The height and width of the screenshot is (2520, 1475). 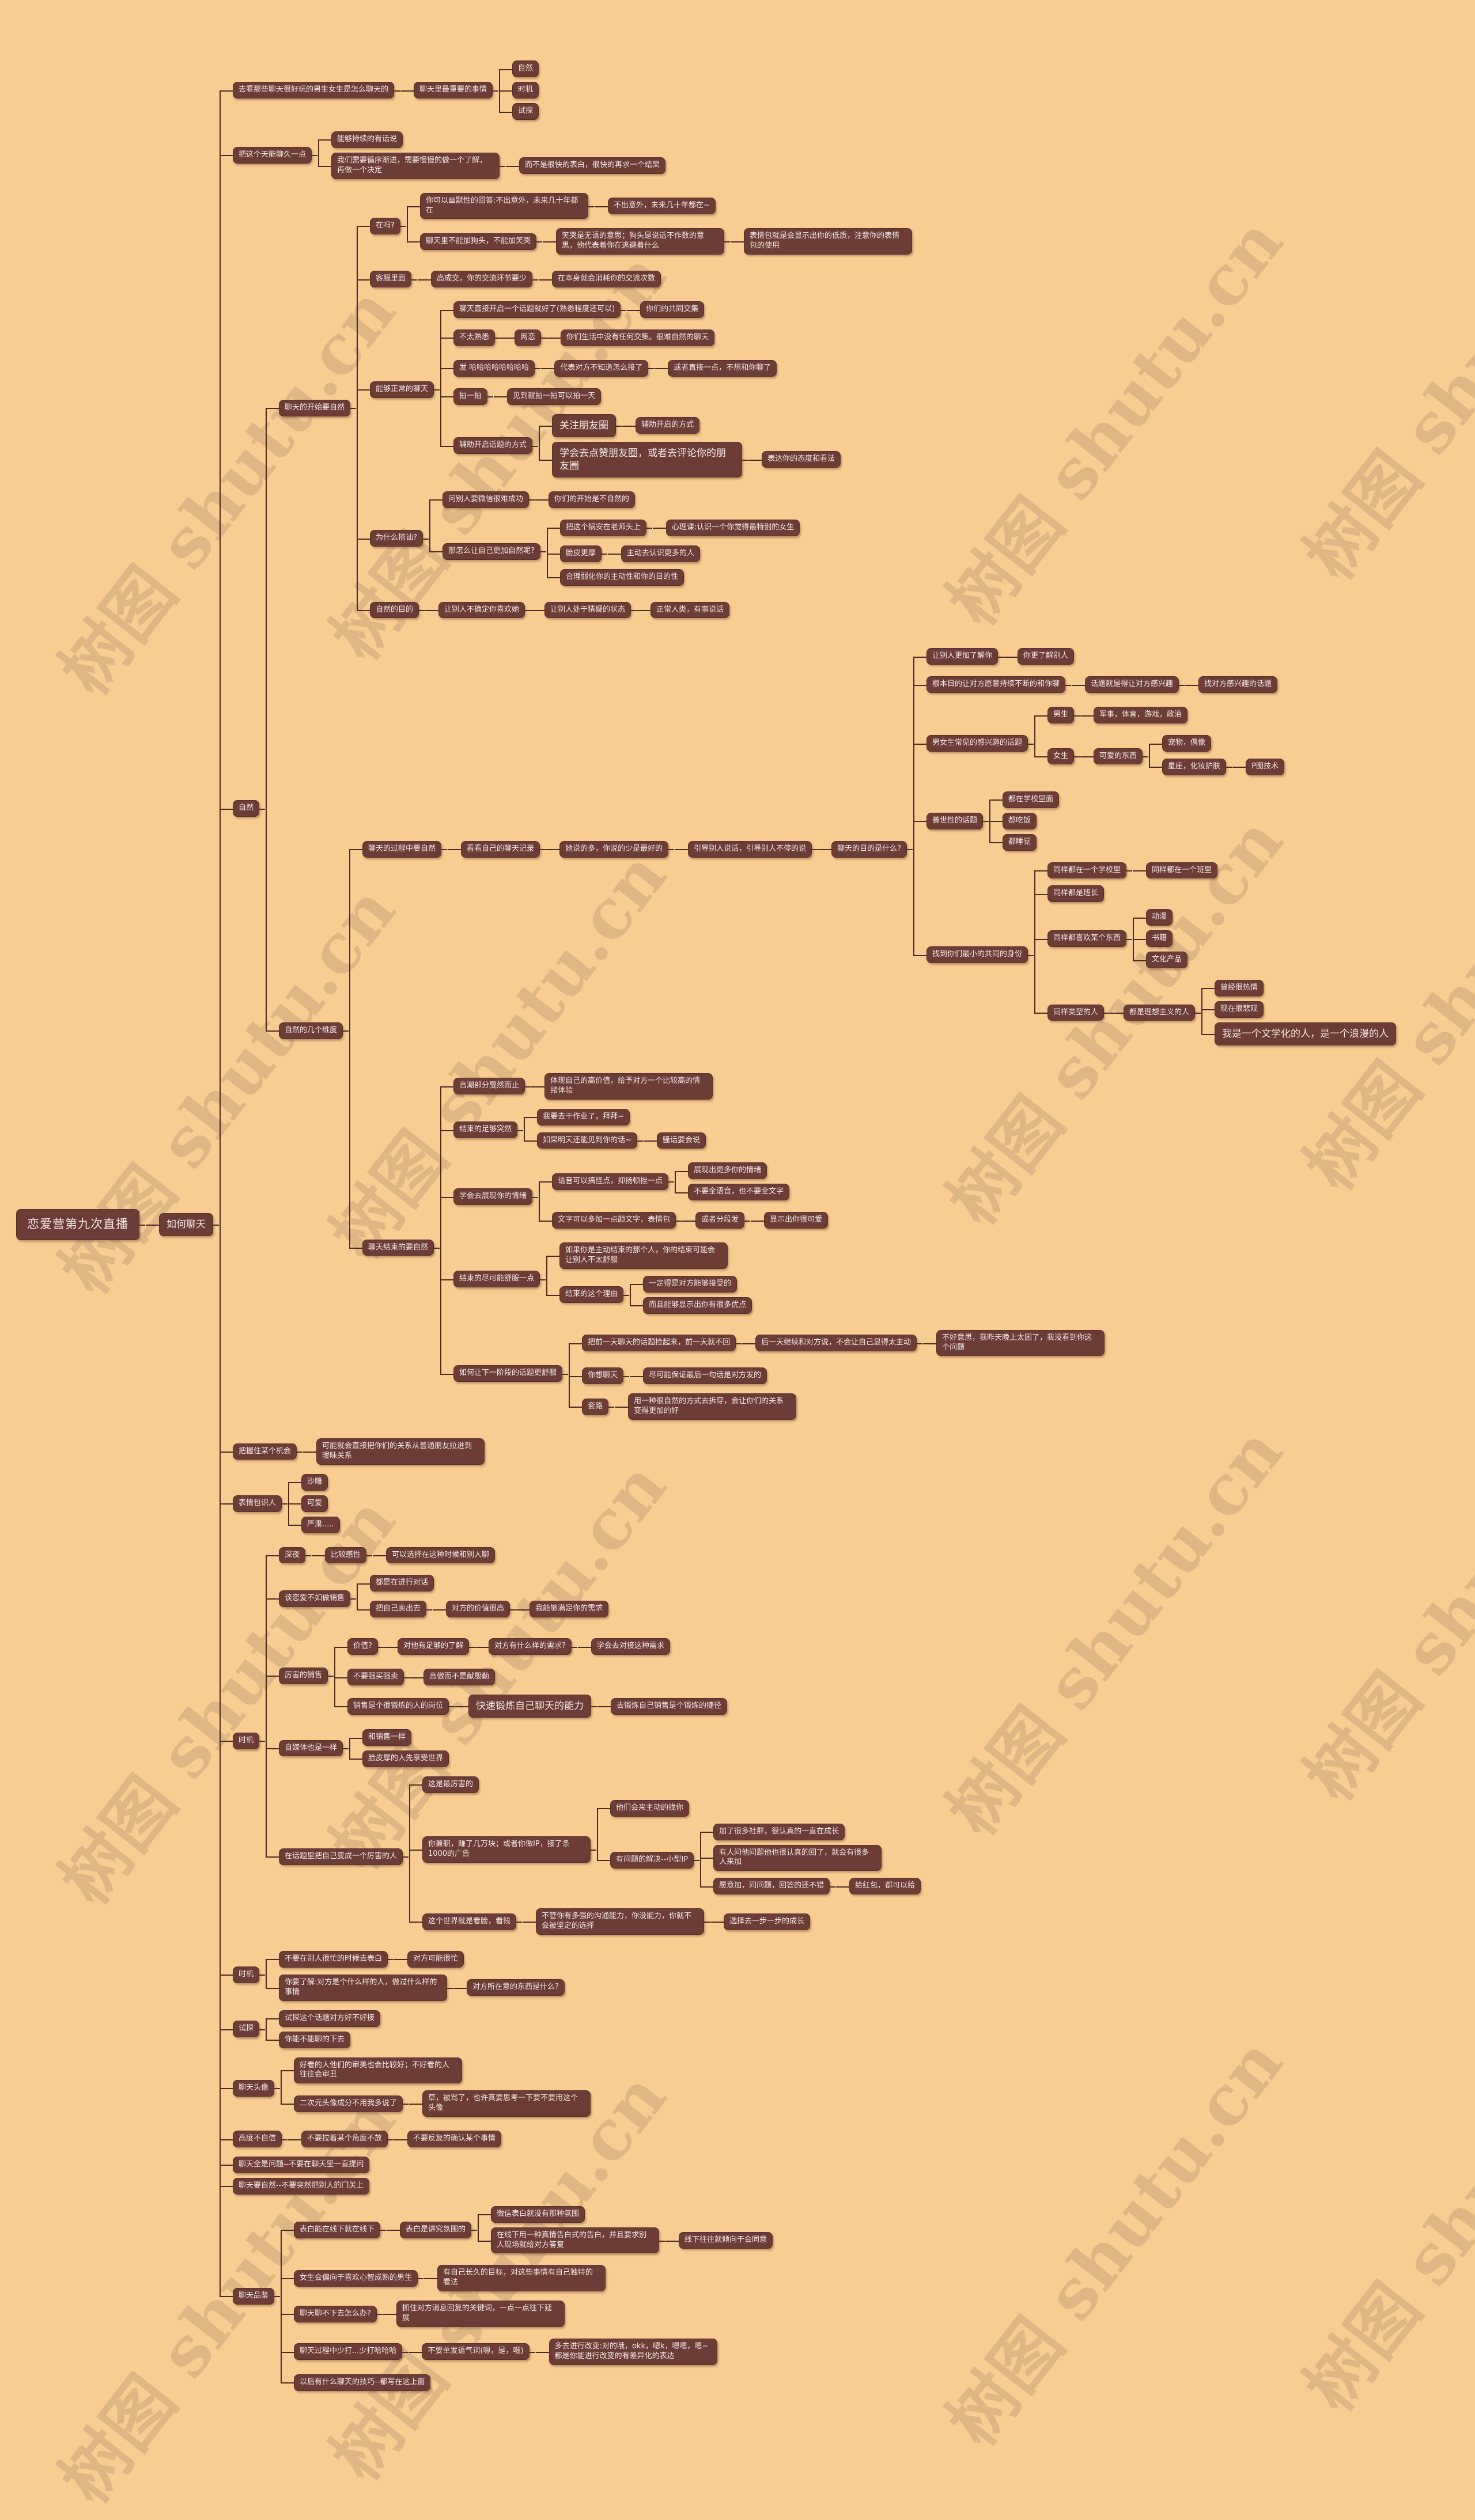 I want to click on mindmap-node: 高傲而不是献殷勤, so click(x=459, y=1677).